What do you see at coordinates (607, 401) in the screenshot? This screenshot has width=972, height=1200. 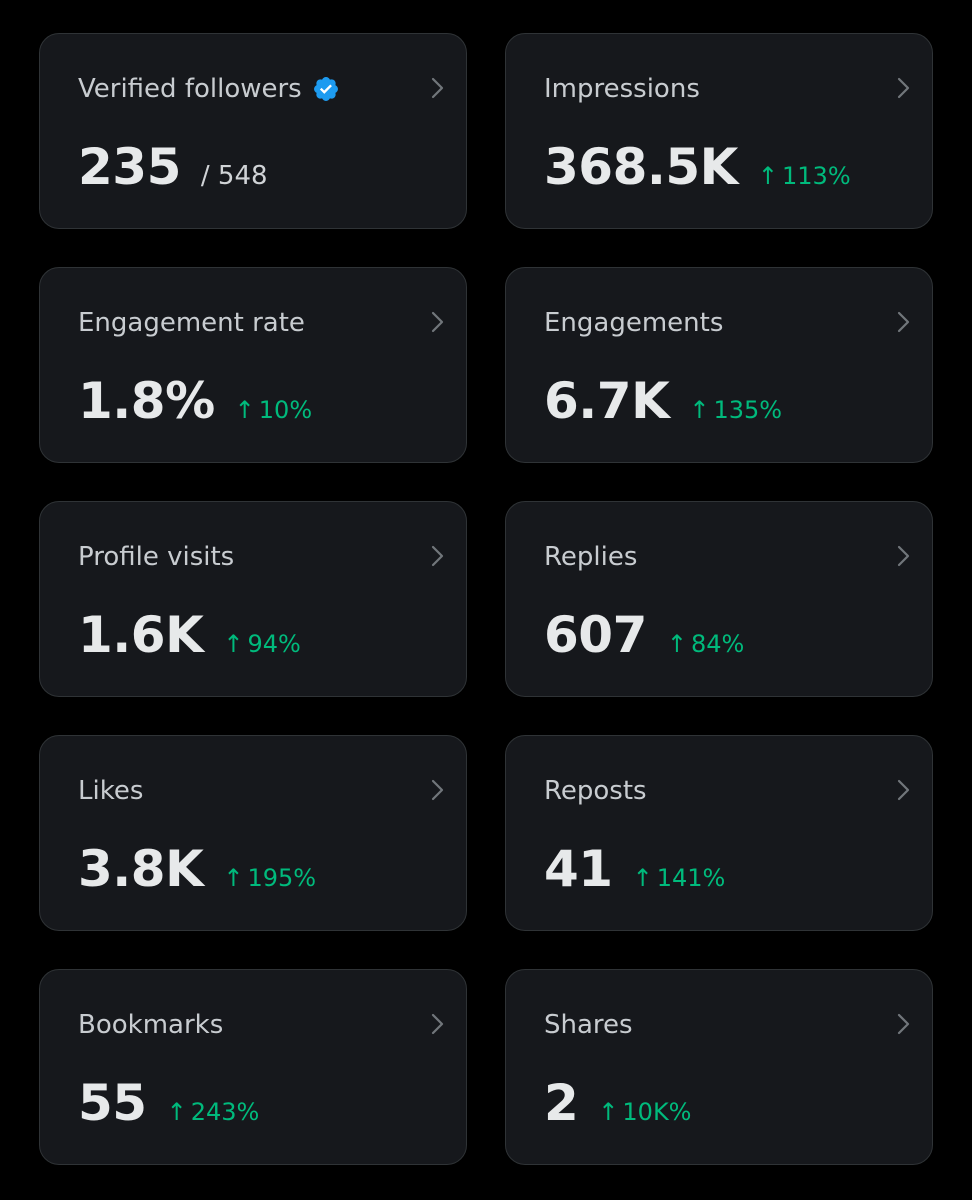 I see `metric-value: 6.7K` at bounding box center [607, 401].